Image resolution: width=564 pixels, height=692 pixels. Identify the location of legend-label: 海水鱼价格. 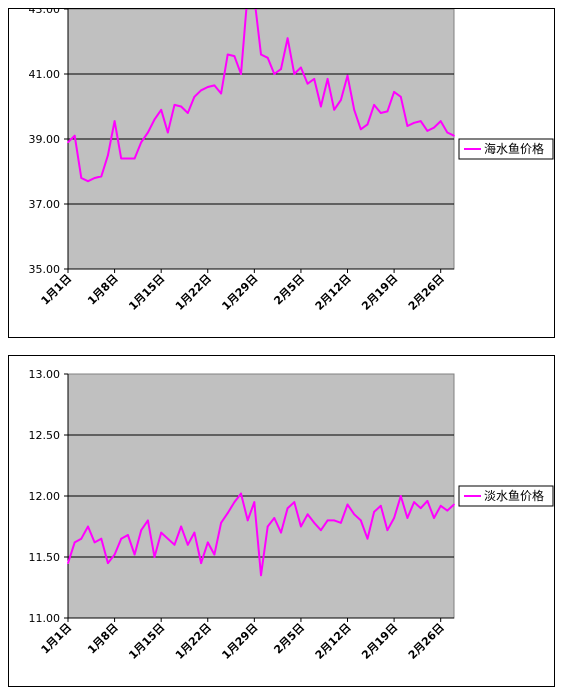
(514, 148).